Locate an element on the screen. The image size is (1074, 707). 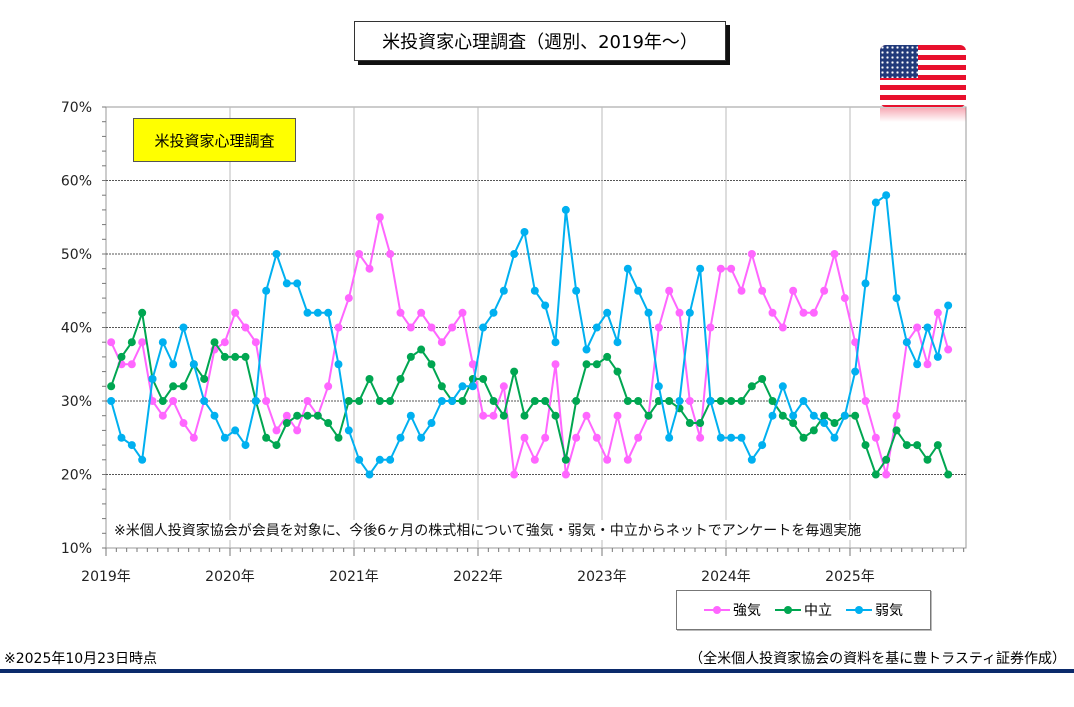
y-tick-label: 40% is located at coordinates (76, 329).